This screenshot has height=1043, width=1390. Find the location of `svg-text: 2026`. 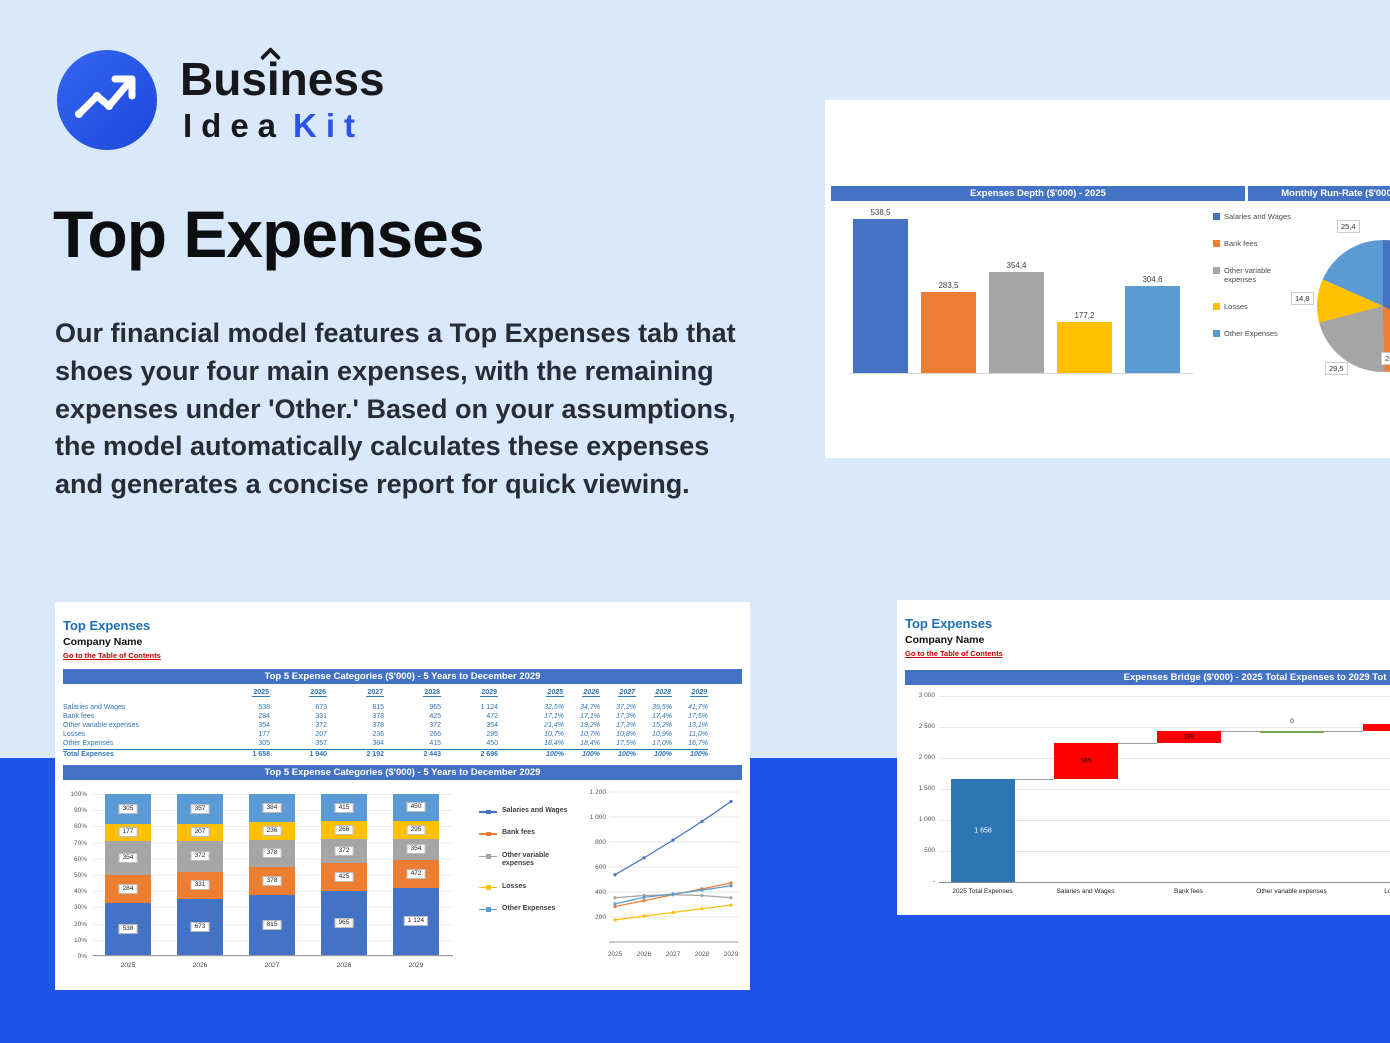

svg-text: 2026 is located at coordinates (644, 954).